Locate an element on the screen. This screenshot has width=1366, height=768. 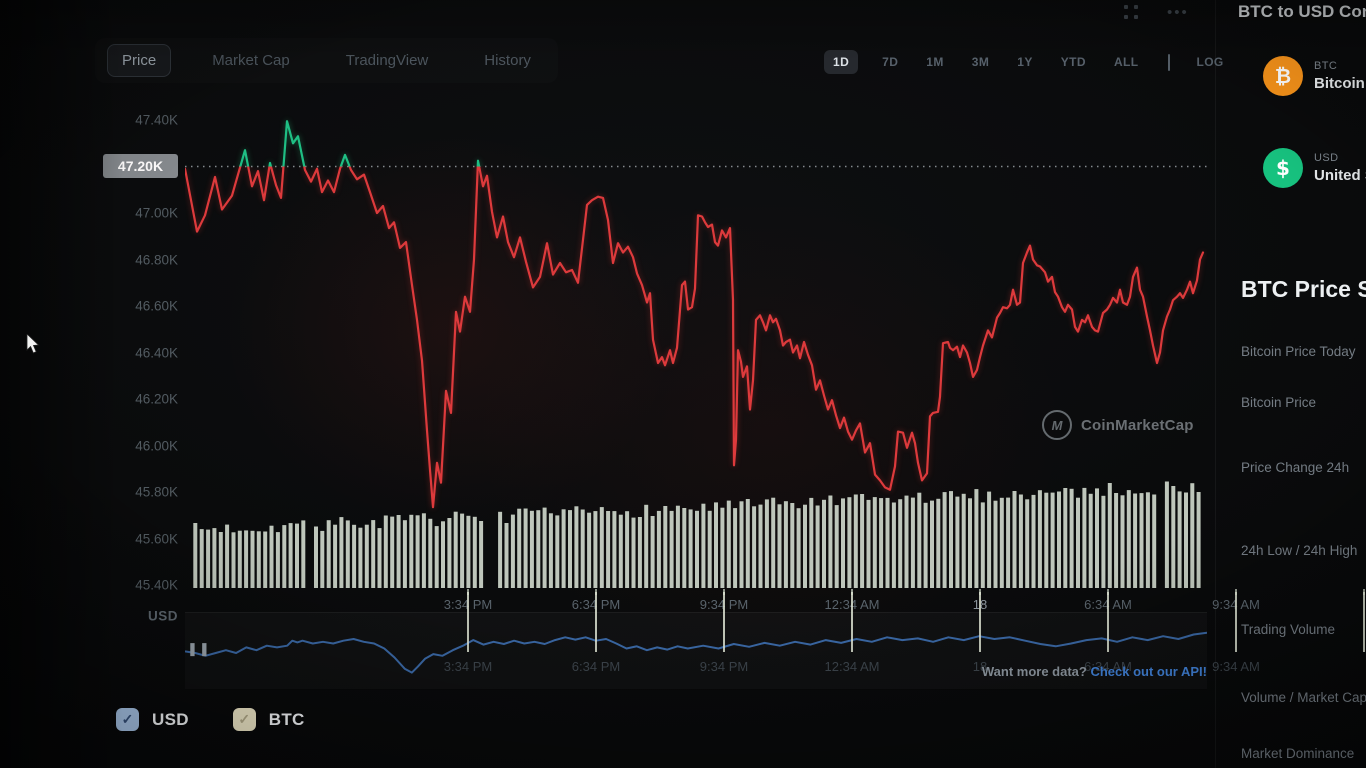
stat-row-label: Bitcoin Price is located at coordinates (1279, 402).